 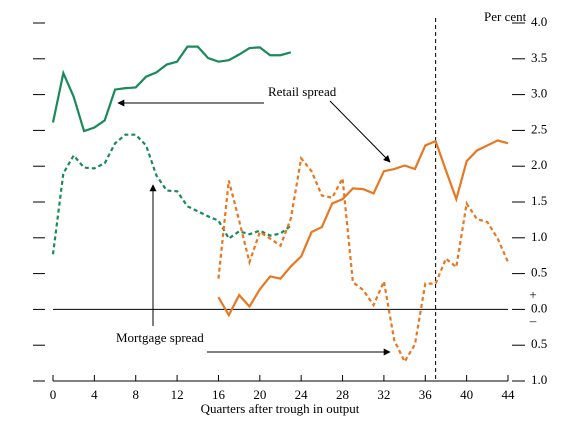 What do you see at coordinates (539, 200) in the screenshot?
I see `y-tick-label: 1.5` at bounding box center [539, 200].